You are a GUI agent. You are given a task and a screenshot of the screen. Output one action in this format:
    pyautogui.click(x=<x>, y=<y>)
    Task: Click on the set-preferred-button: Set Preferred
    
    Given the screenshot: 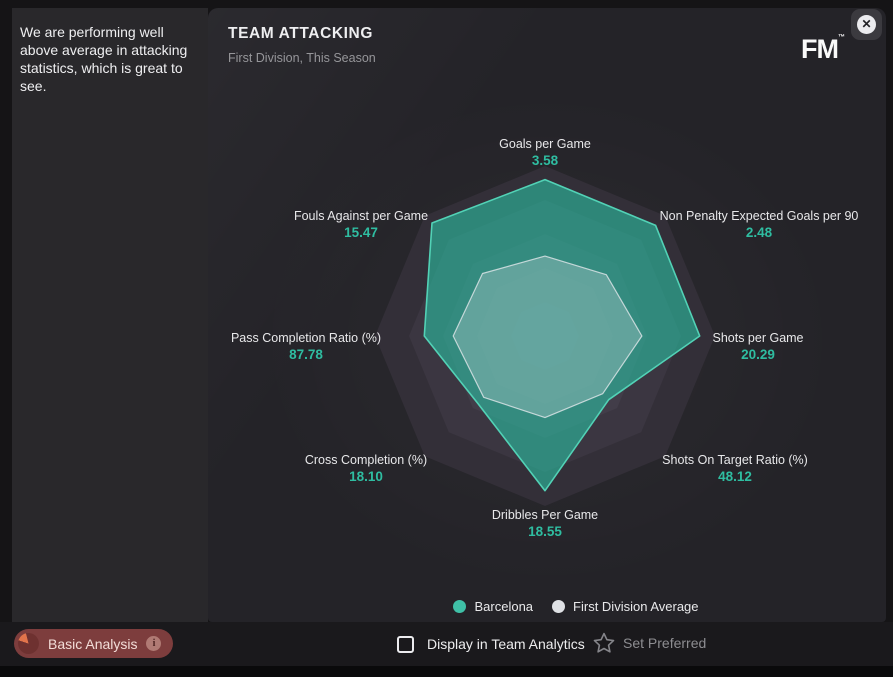 What is the action you would take?
    pyautogui.click(x=649, y=643)
    